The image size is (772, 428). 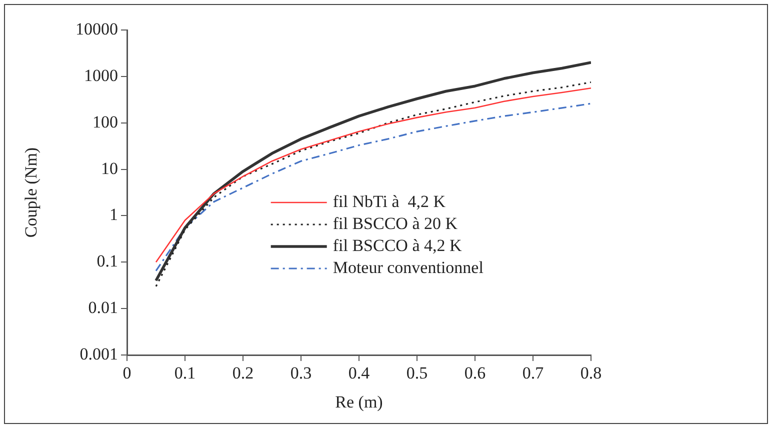 What do you see at coordinates (105, 122) in the screenshot?
I see `y-tick-label: 100` at bounding box center [105, 122].